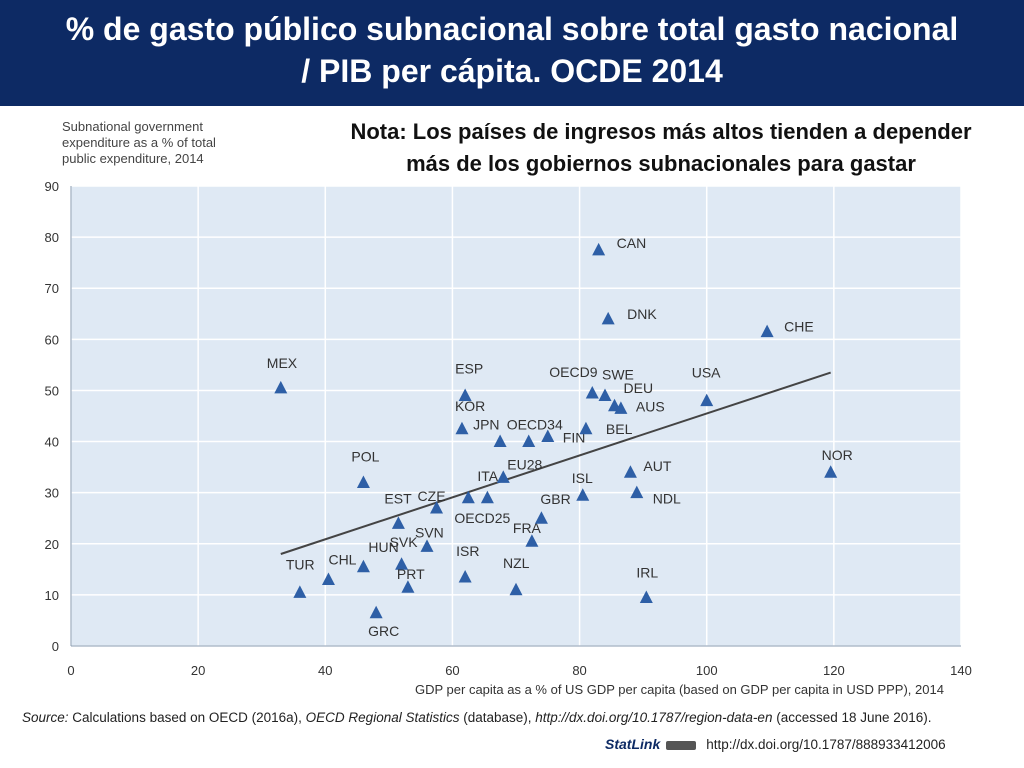  I want to click on data-point-est, so click(398, 522).